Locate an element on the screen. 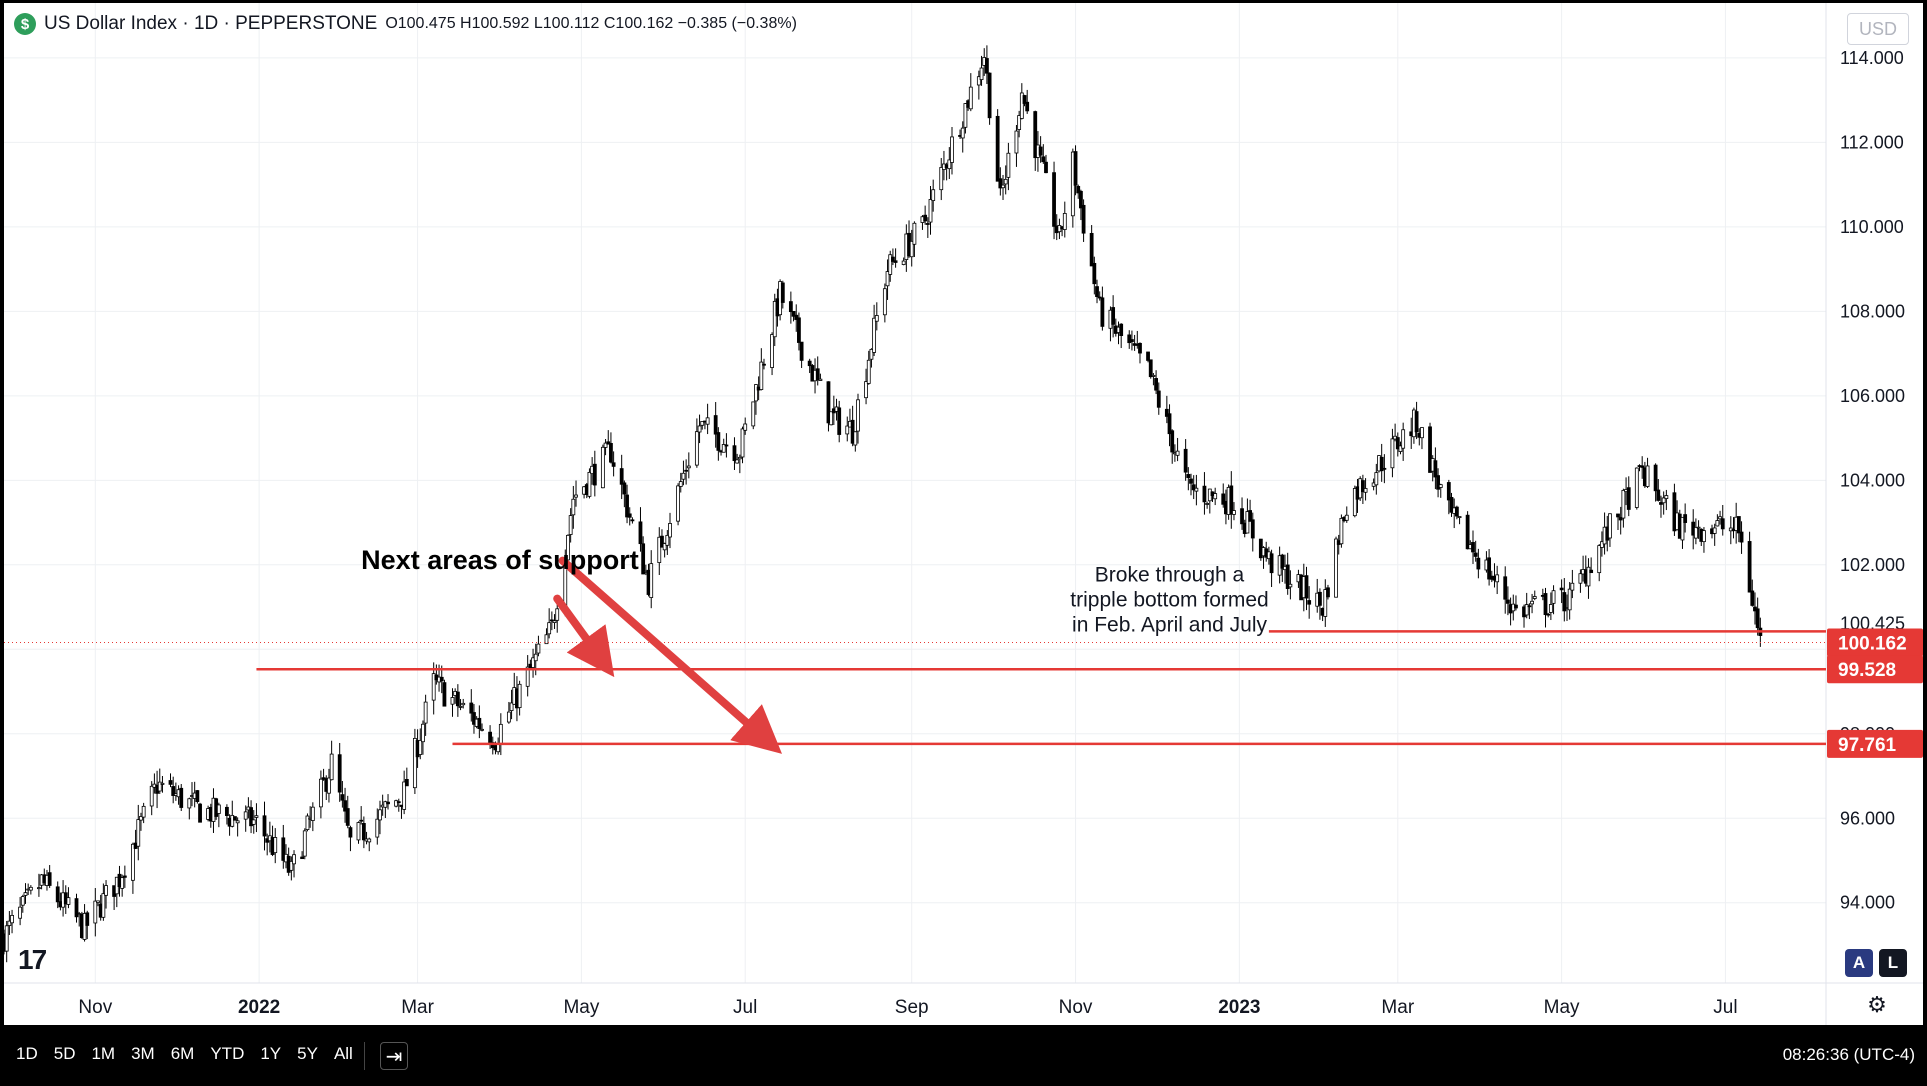 The image size is (1927, 1086). support-price-tag-bg is located at coordinates (1875, 743).